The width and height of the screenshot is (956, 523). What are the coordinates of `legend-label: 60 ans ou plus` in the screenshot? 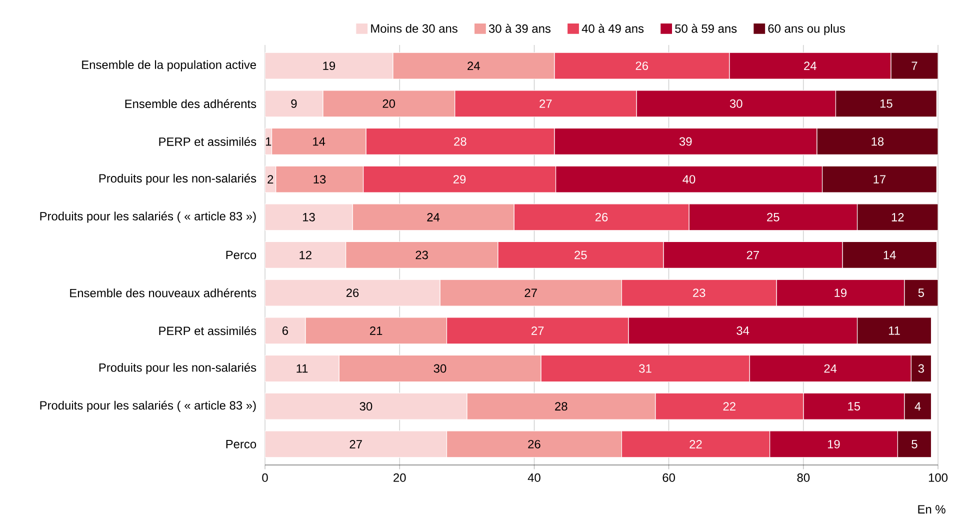 It's located at (806, 30).